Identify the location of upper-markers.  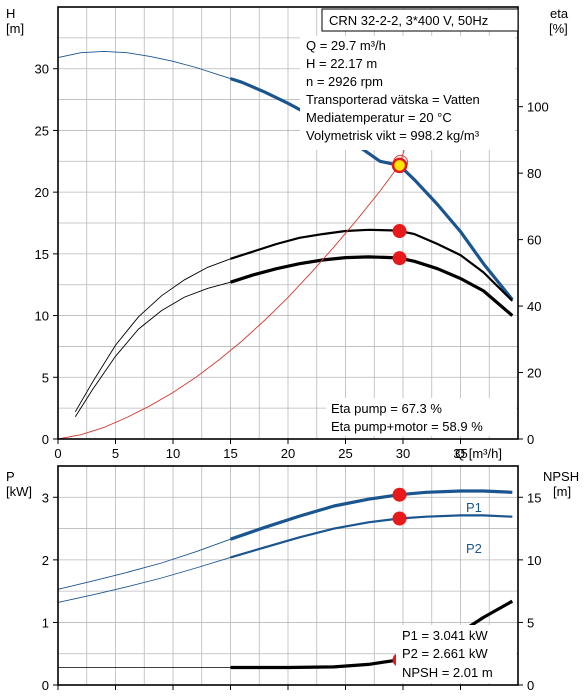
(400, 210).